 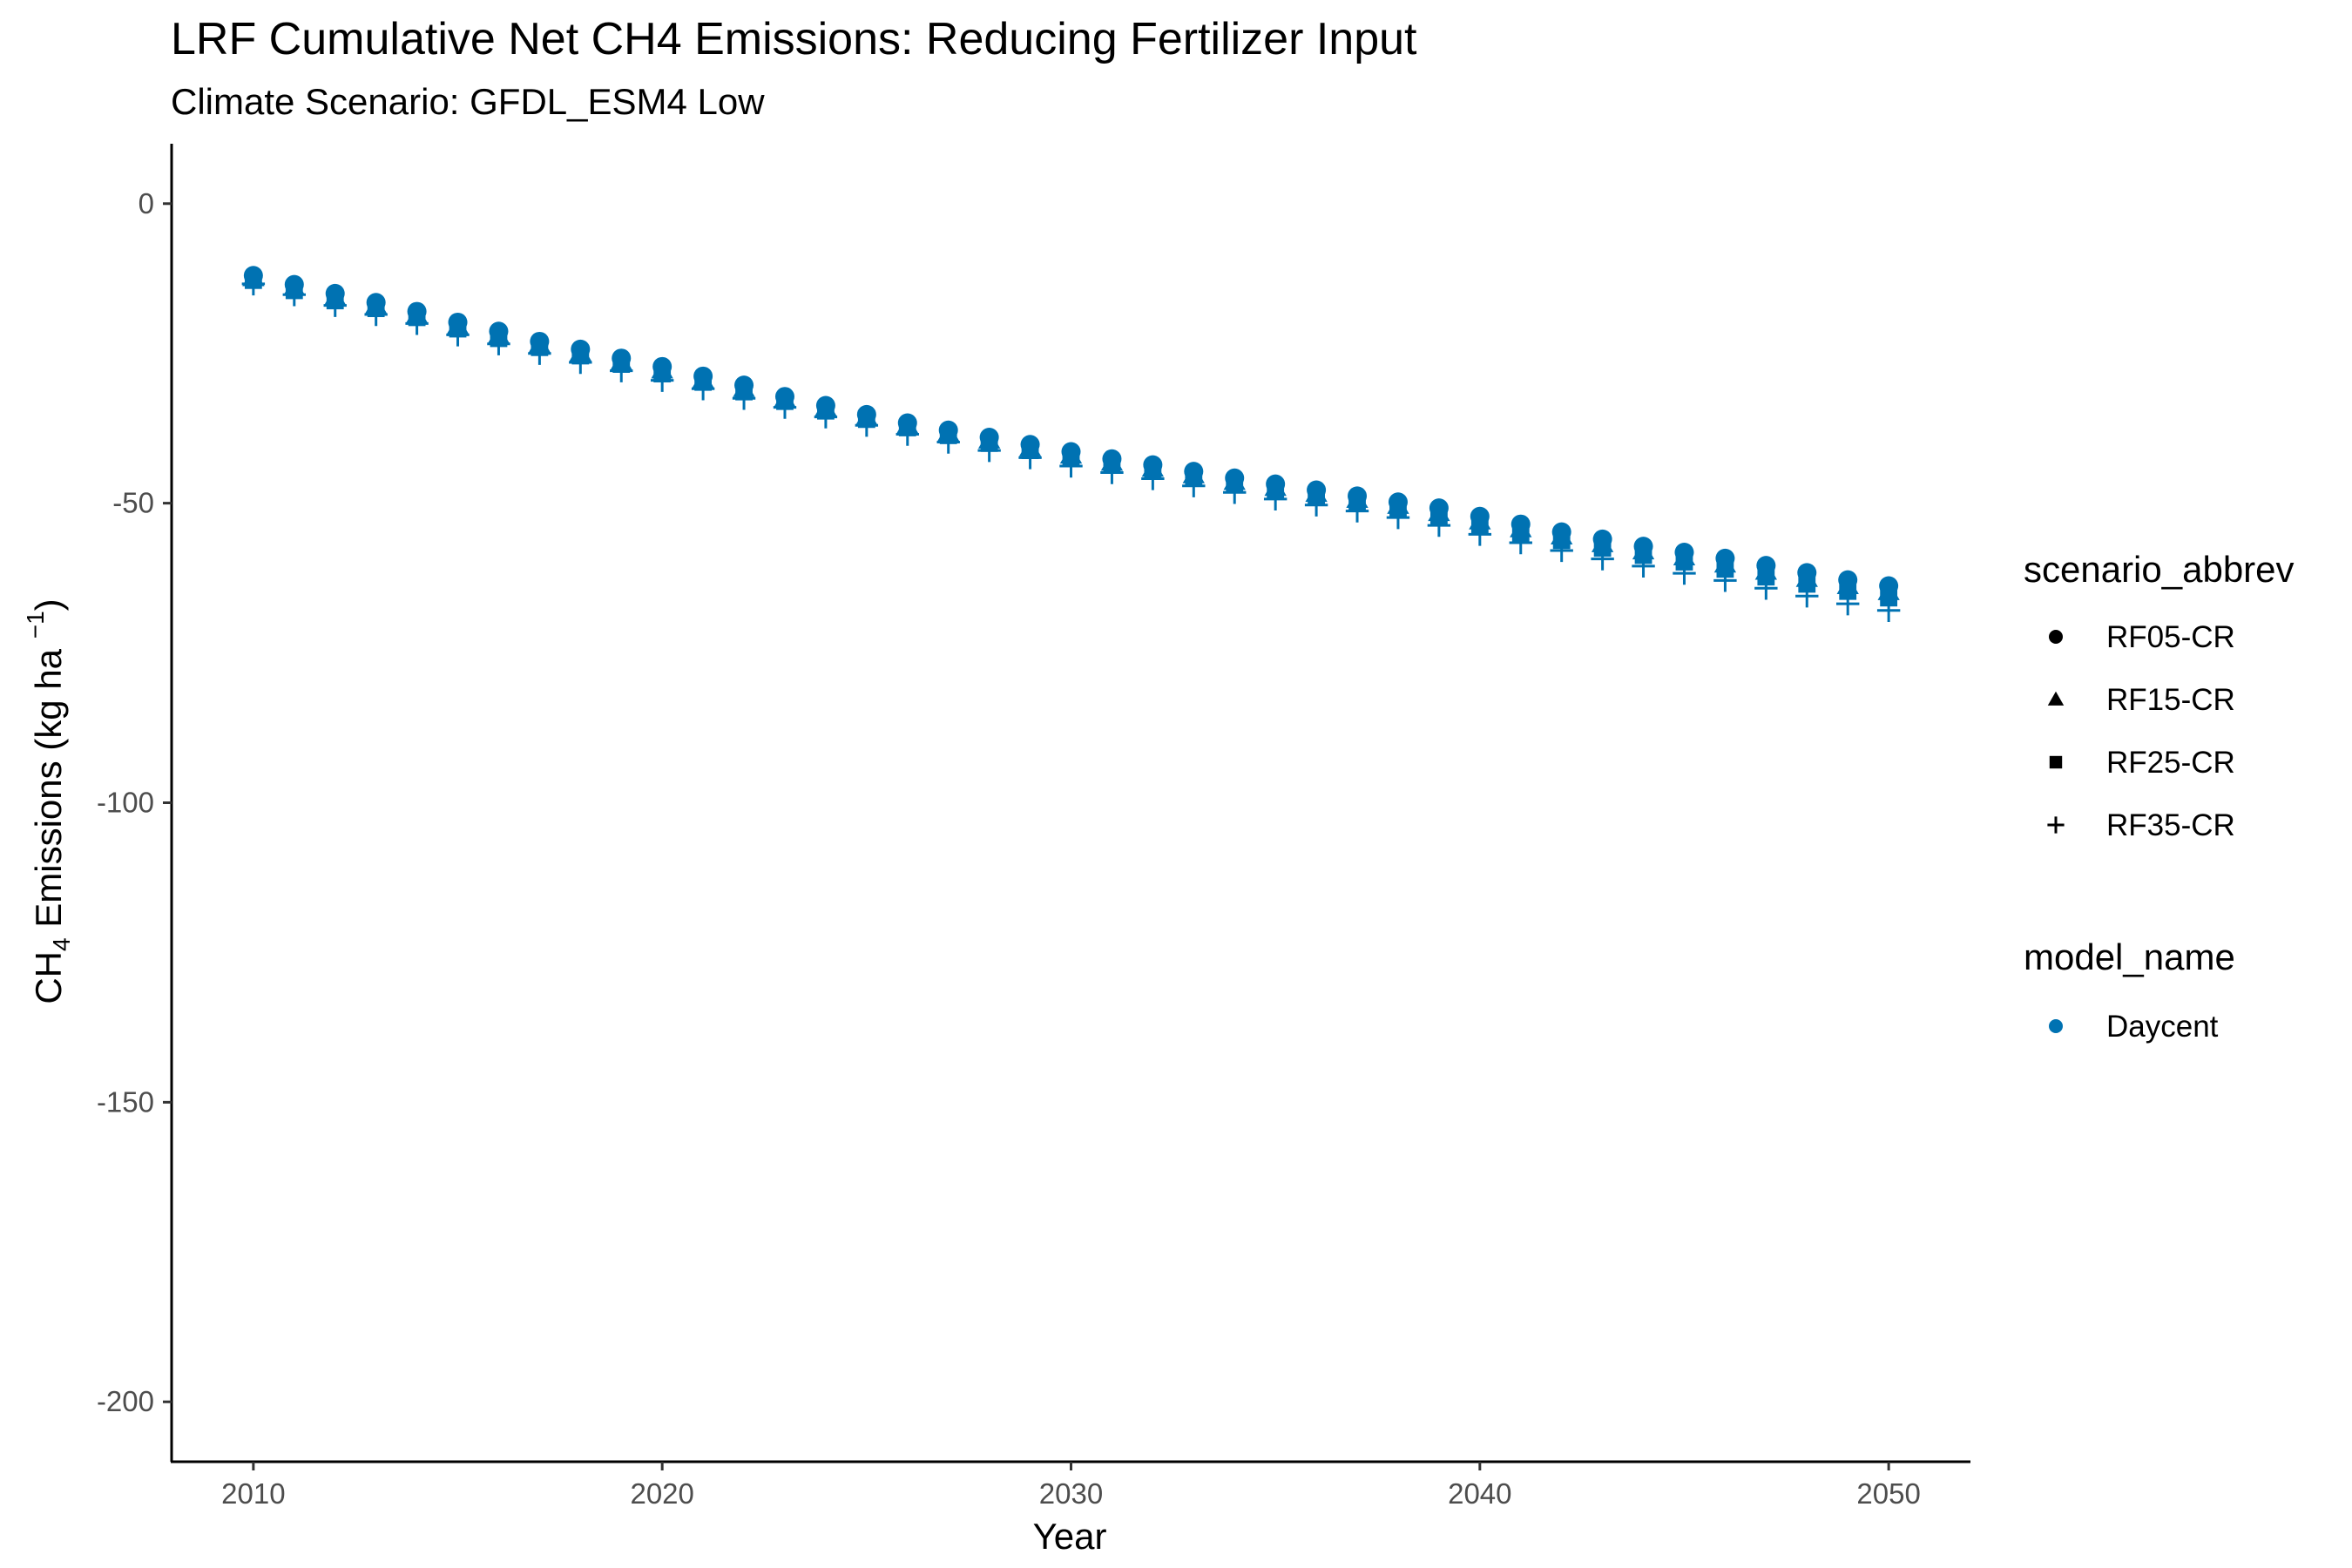 I want to click on legend-label: RF35-CR, so click(x=2170, y=825).